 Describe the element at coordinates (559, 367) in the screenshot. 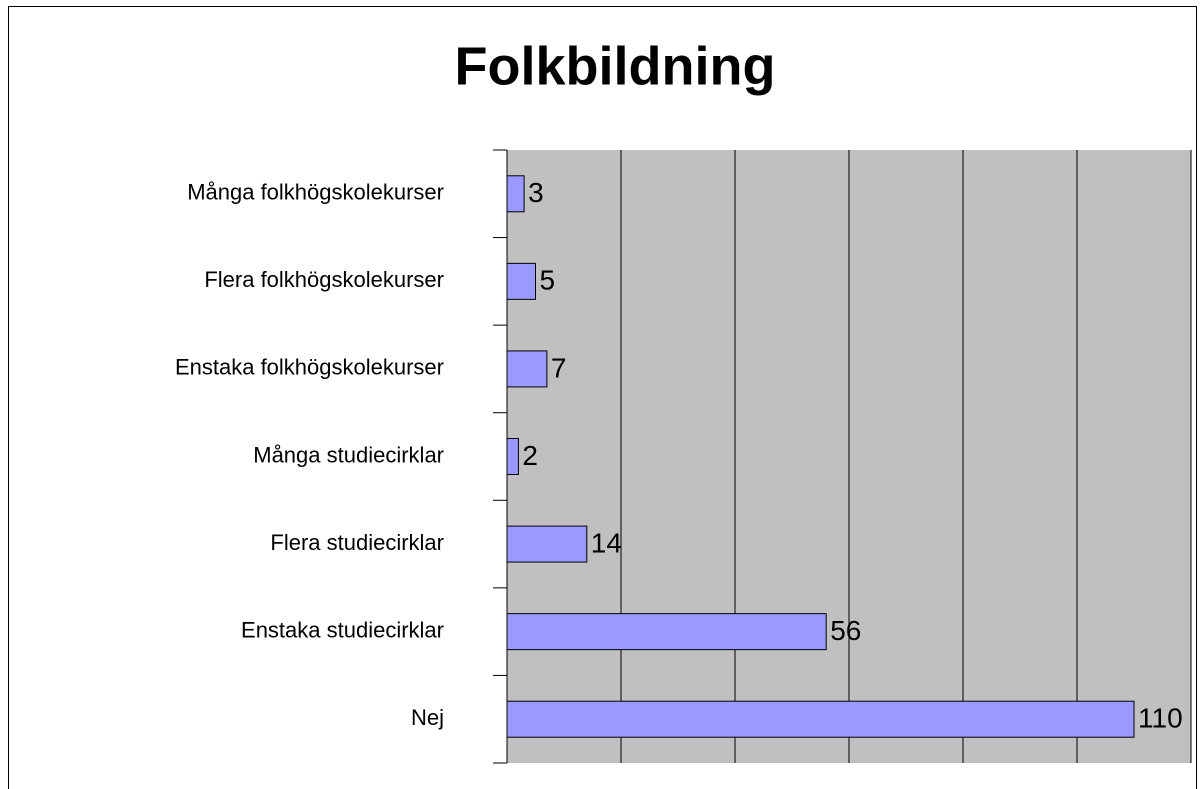

I see `value-label: 7` at that location.